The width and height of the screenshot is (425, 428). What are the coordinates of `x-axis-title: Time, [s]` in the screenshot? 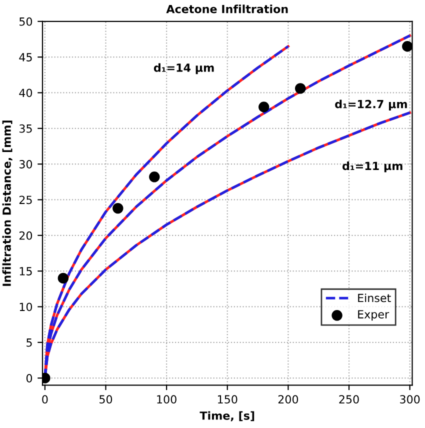 It's located at (227, 416).